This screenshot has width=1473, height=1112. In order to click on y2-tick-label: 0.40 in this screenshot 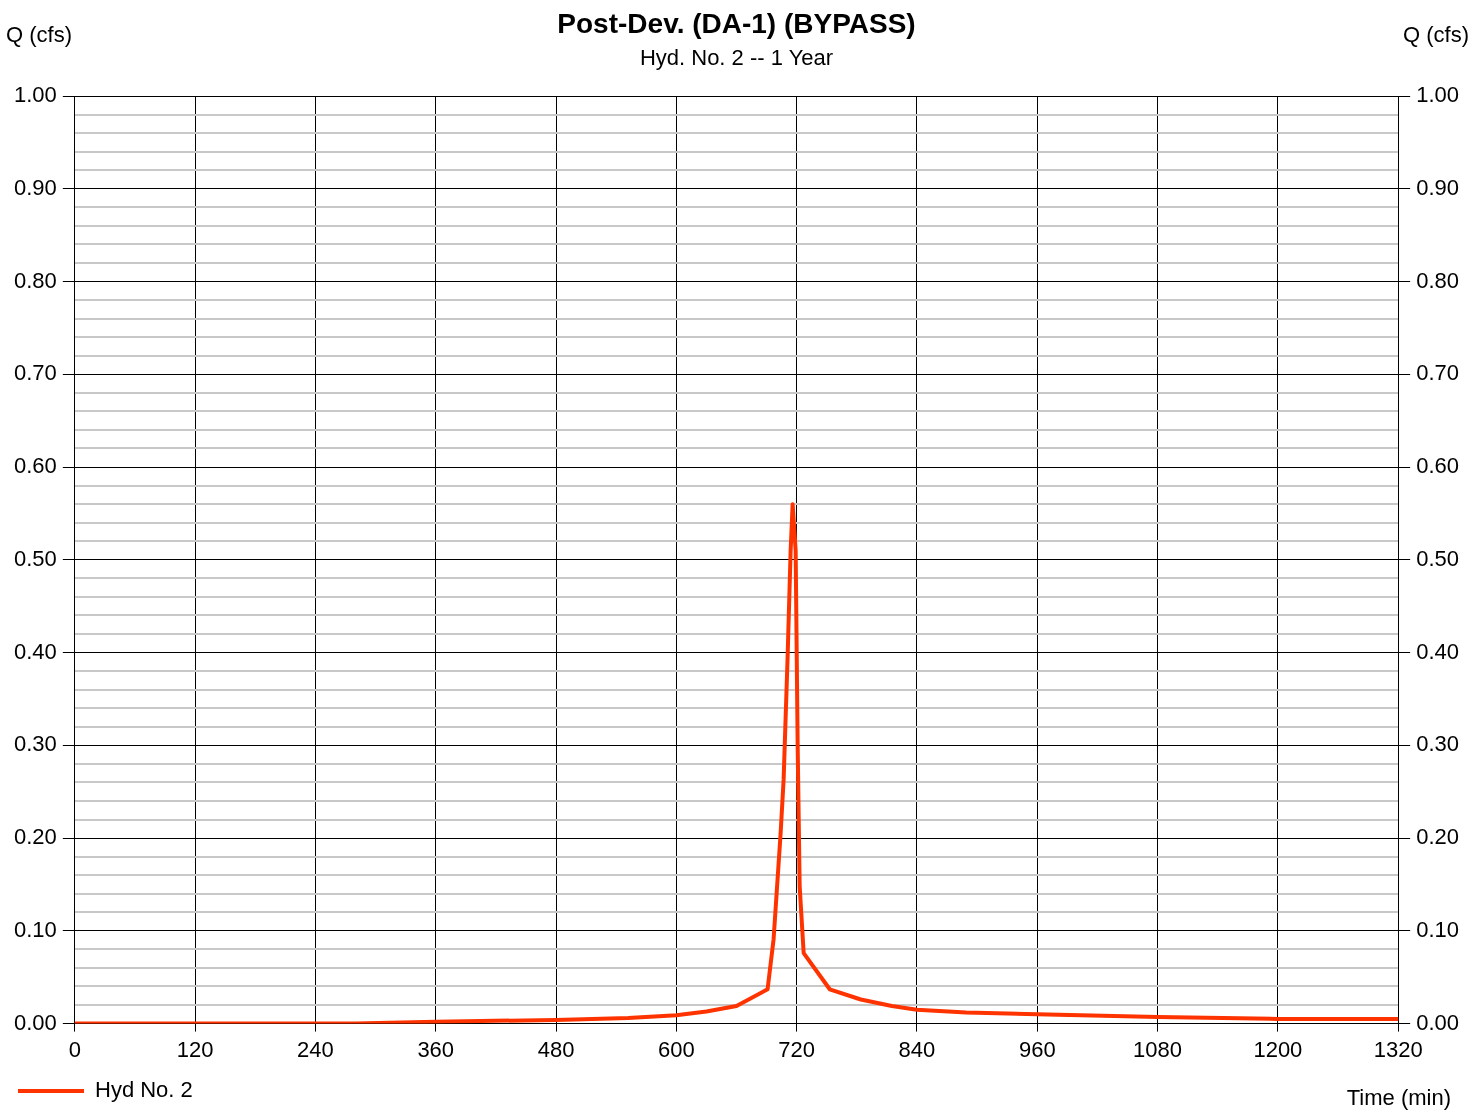, I will do `click(1438, 651)`.